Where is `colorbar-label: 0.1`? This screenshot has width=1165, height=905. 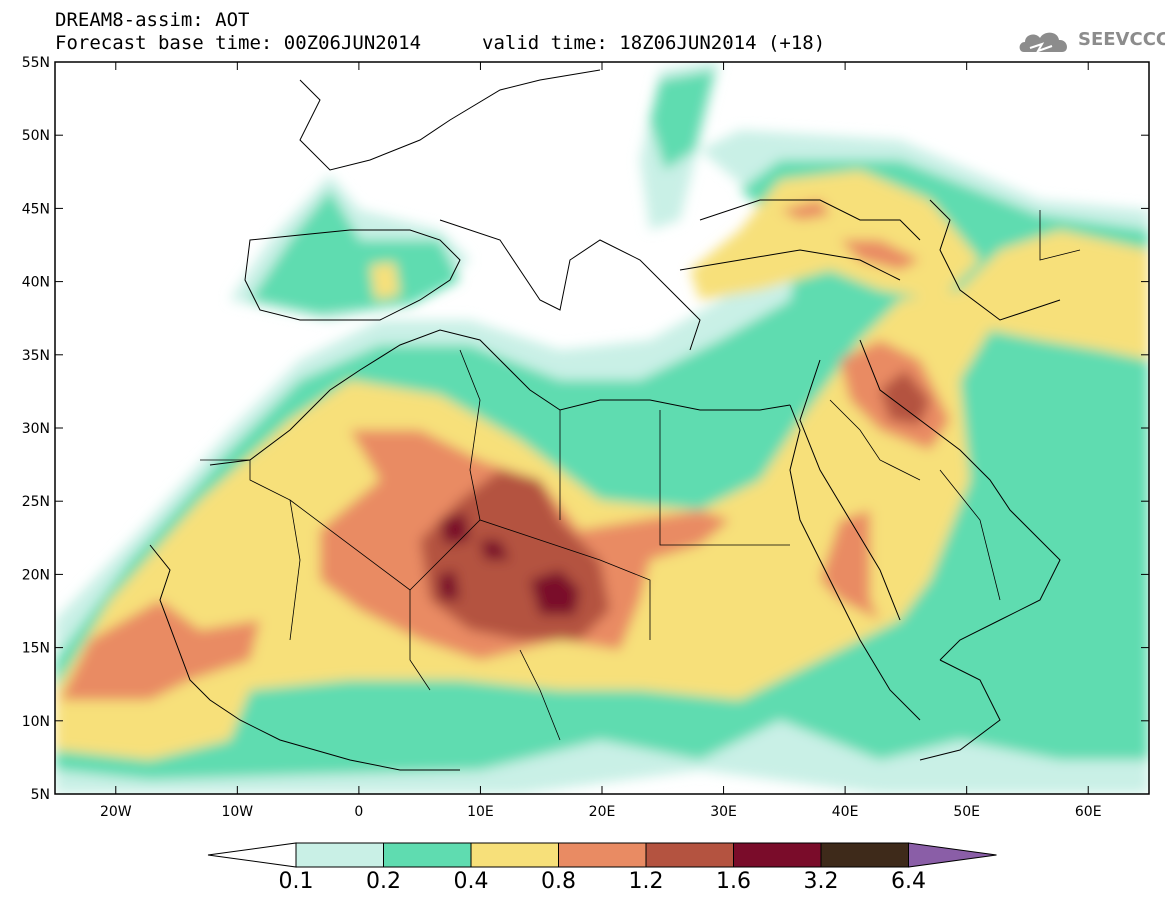 colorbar-label: 0.1 is located at coordinates (296, 881).